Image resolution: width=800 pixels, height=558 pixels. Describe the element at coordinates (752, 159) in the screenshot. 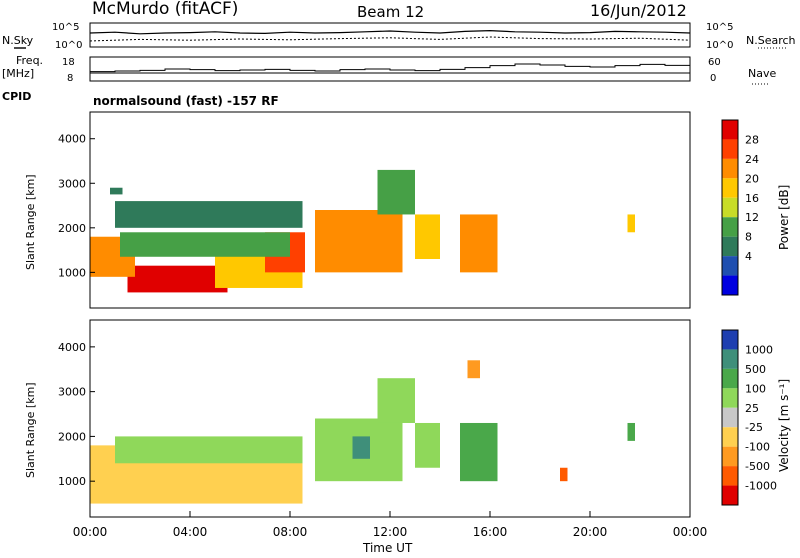

I see `power-colorbar-tick: 24` at that location.